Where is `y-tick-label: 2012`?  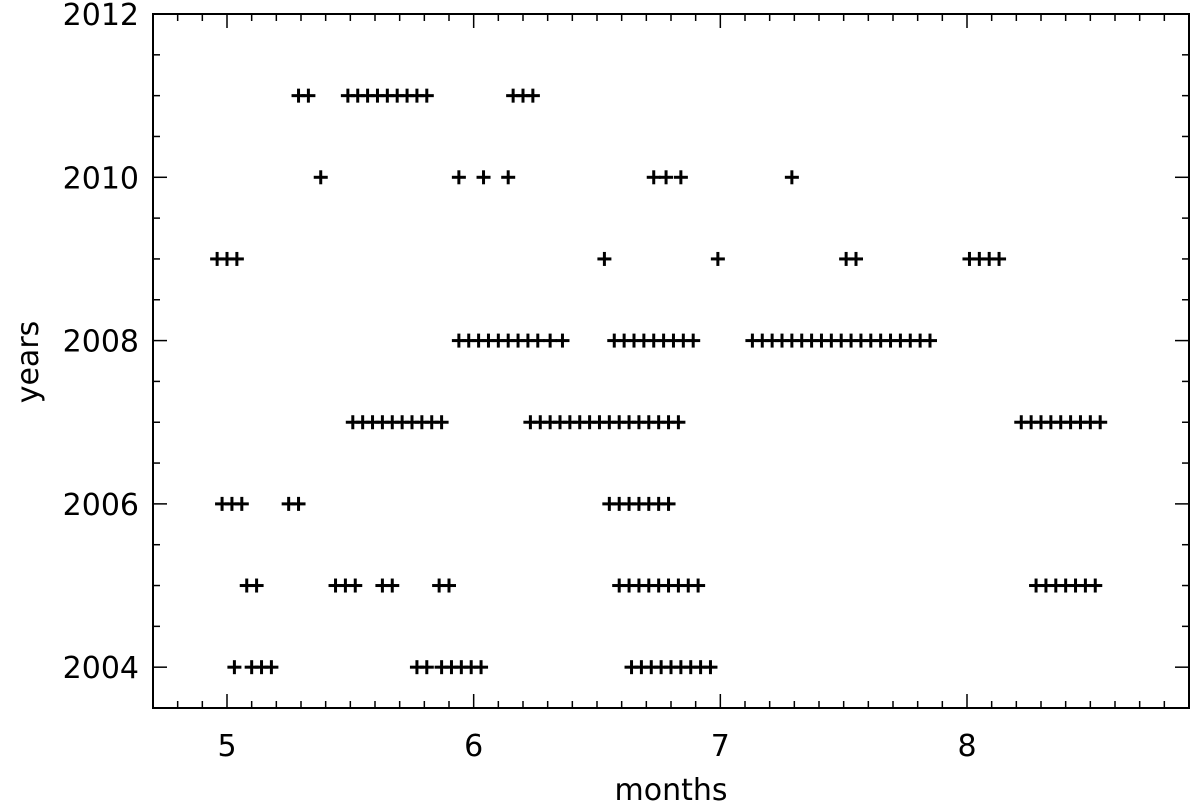
y-tick-label: 2012 is located at coordinates (101, 16).